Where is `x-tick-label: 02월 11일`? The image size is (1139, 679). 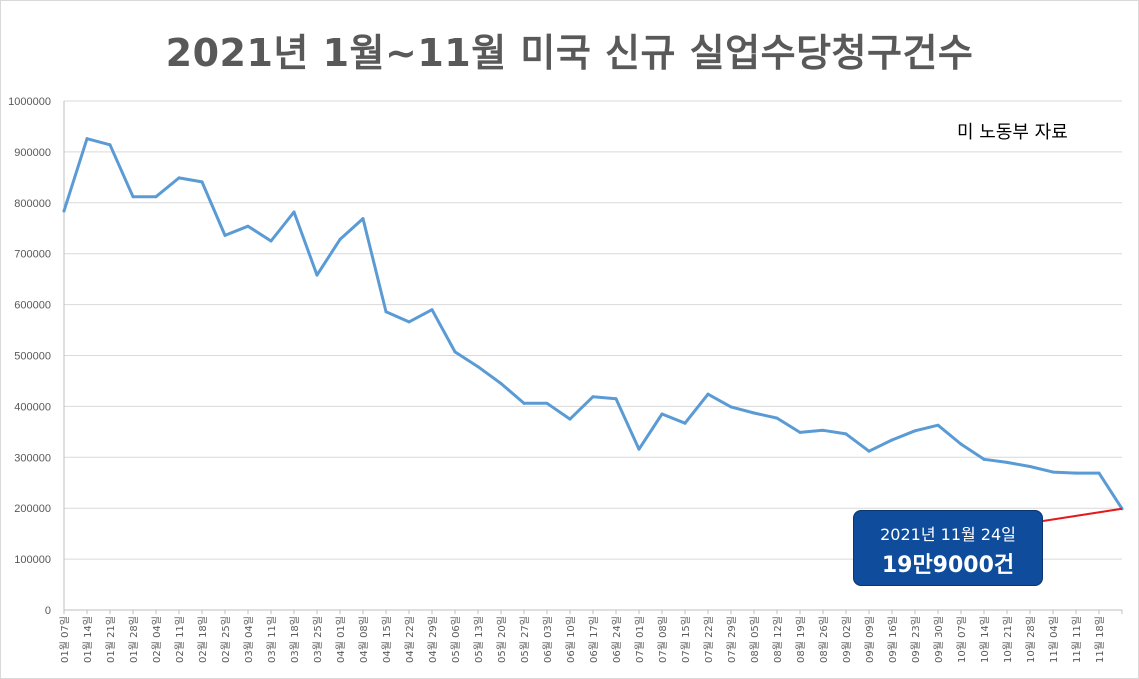
x-tick-label: 02월 11일 is located at coordinates (180, 639).